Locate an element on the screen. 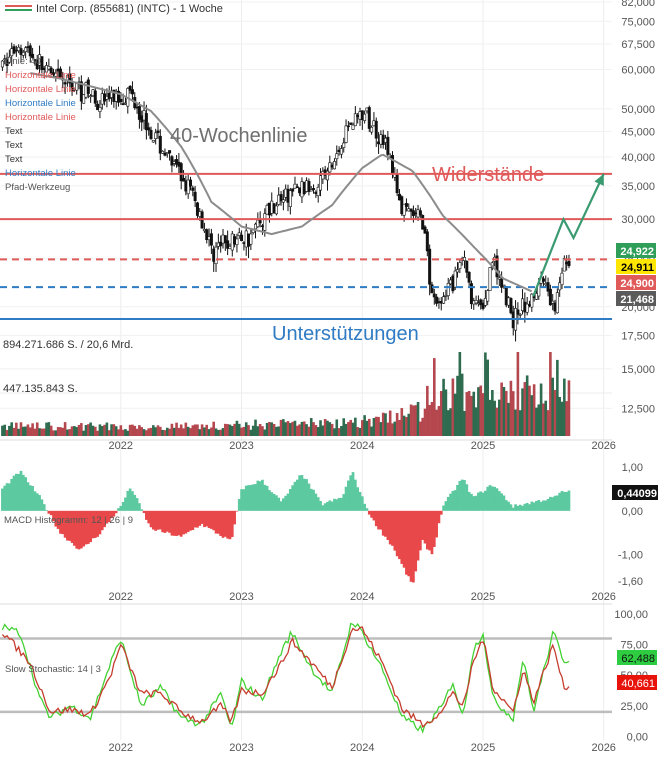  tool-item: Pfad-Werkzeug is located at coordinates (37, 187).